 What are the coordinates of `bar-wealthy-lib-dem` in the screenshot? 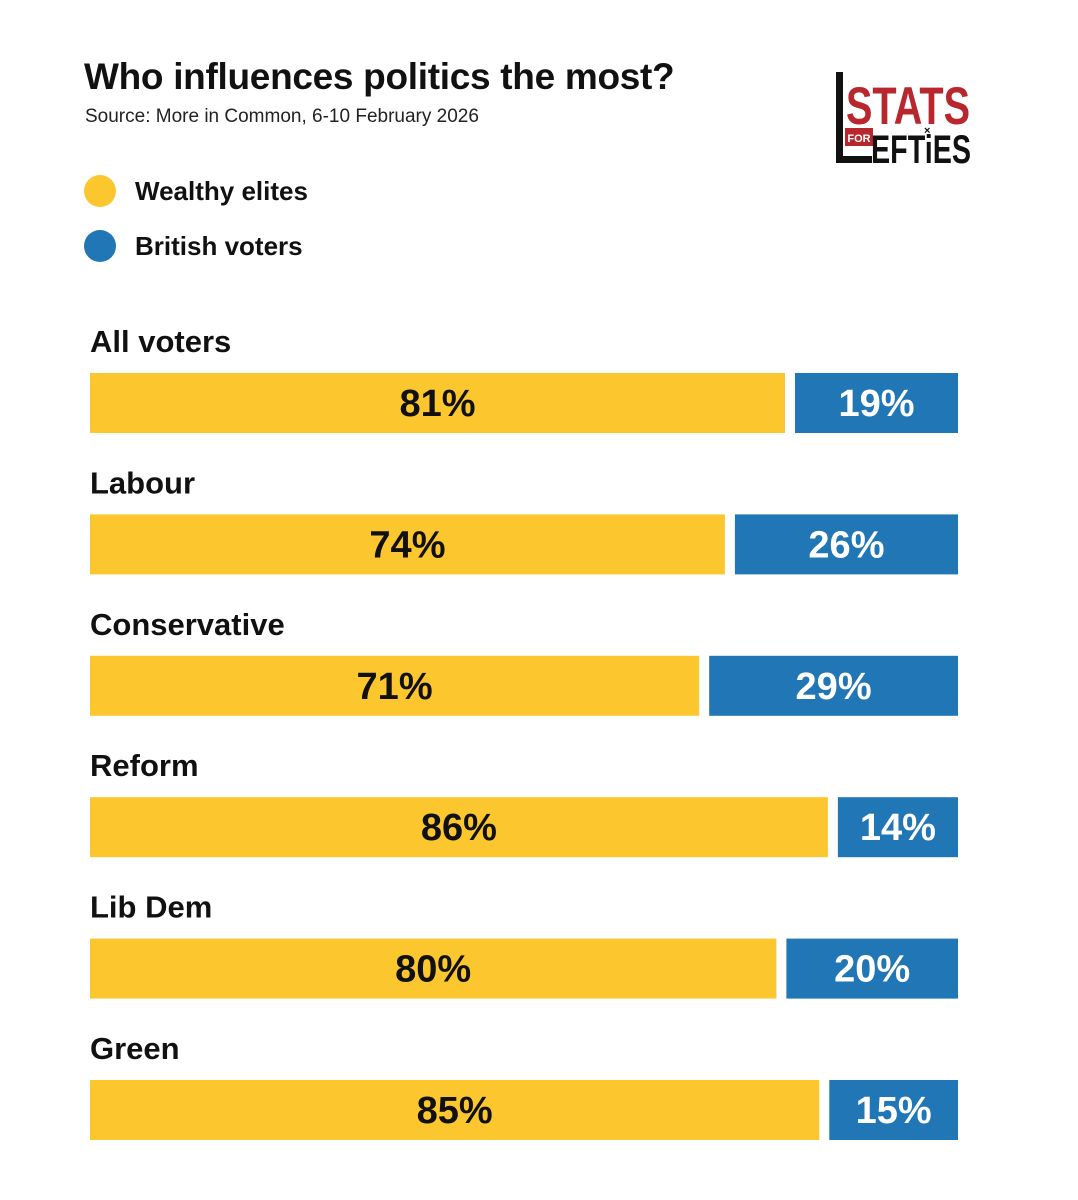 It's located at (433, 968).